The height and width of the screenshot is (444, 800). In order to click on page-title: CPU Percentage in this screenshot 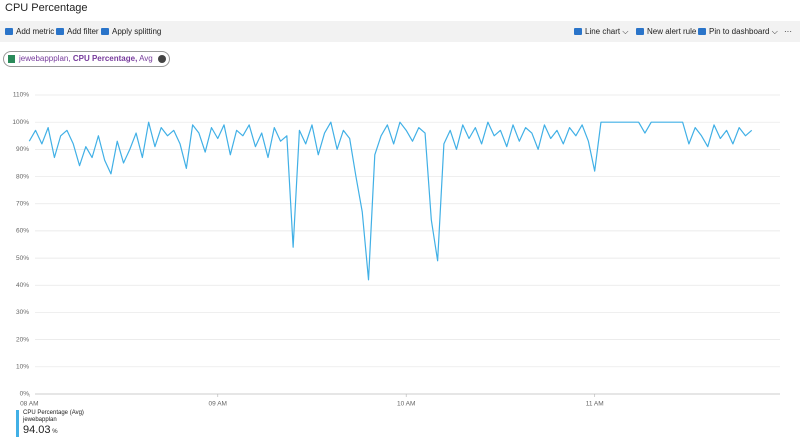, I will do `click(46, 8)`.